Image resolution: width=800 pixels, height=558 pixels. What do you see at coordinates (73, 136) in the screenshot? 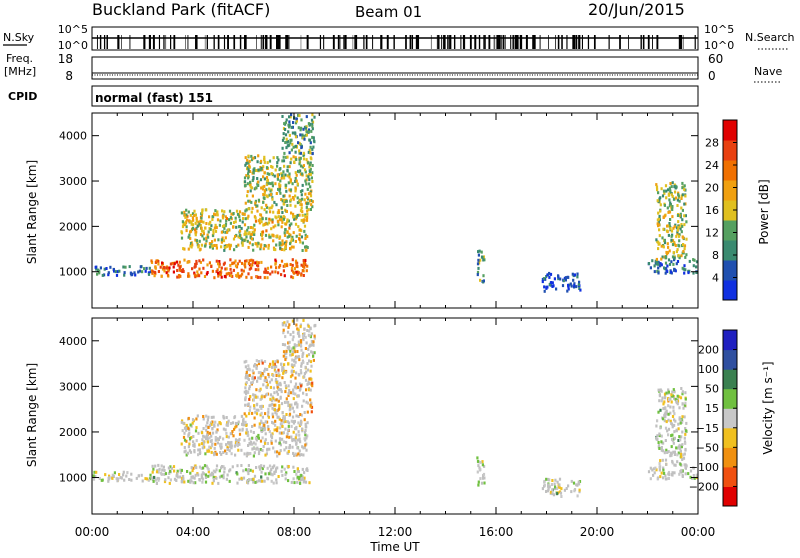
I see `y-tick-label: 4000` at bounding box center [73, 136].